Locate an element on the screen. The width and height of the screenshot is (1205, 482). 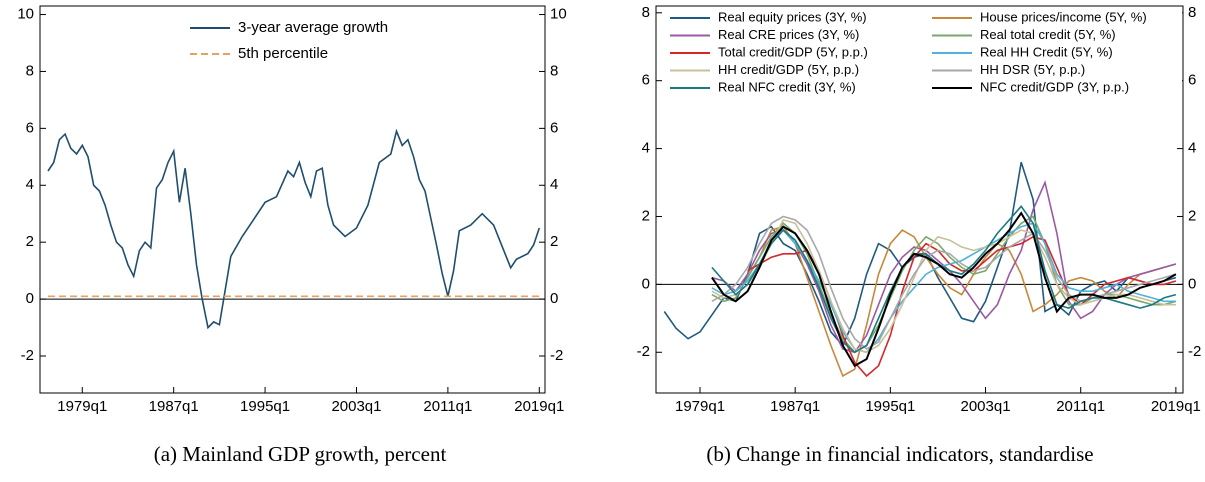
legend-label: Real equity prices (3Y, %) is located at coordinates (792, 16).